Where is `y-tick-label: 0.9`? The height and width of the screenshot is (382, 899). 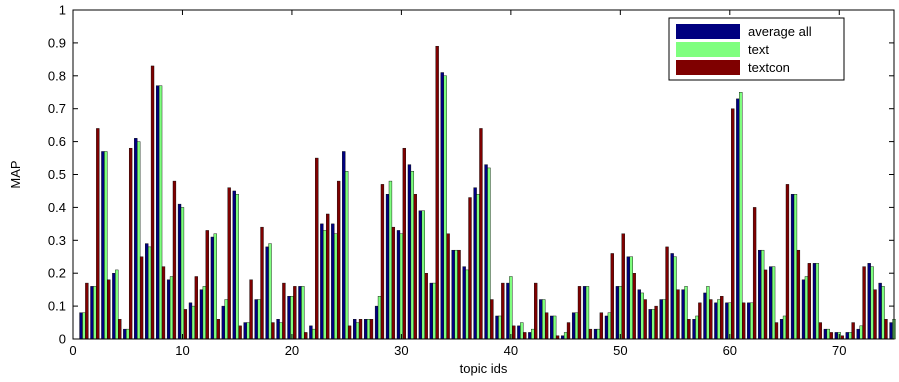
y-tick-label: 0.9 is located at coordinates (57, 42).